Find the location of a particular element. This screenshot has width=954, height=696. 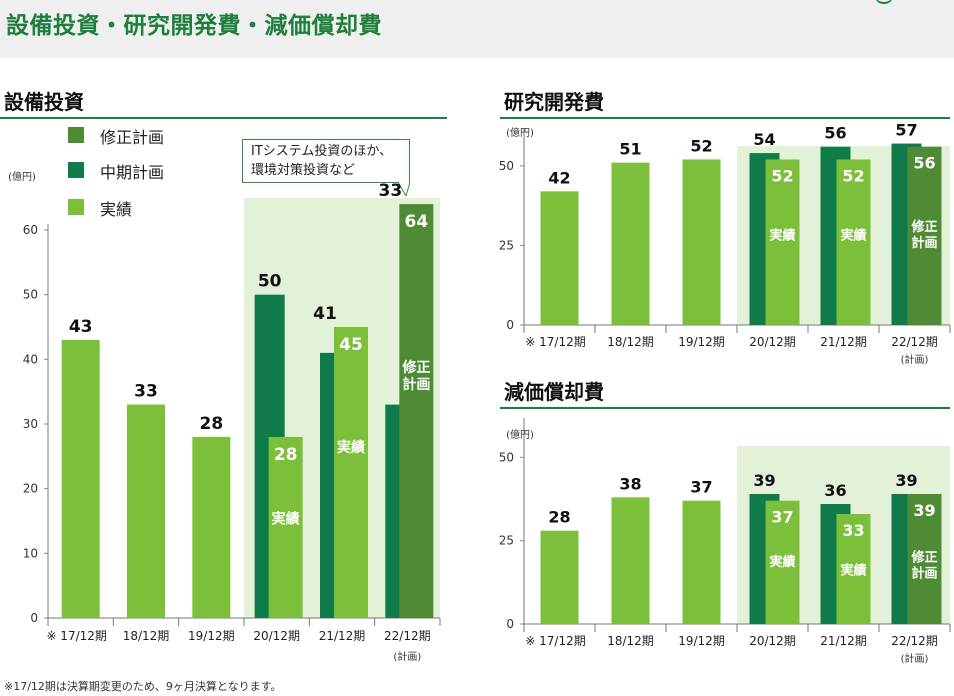

page-header: 設備投資・研究開発費・減価償却費 is located at coordinates (477, 29).